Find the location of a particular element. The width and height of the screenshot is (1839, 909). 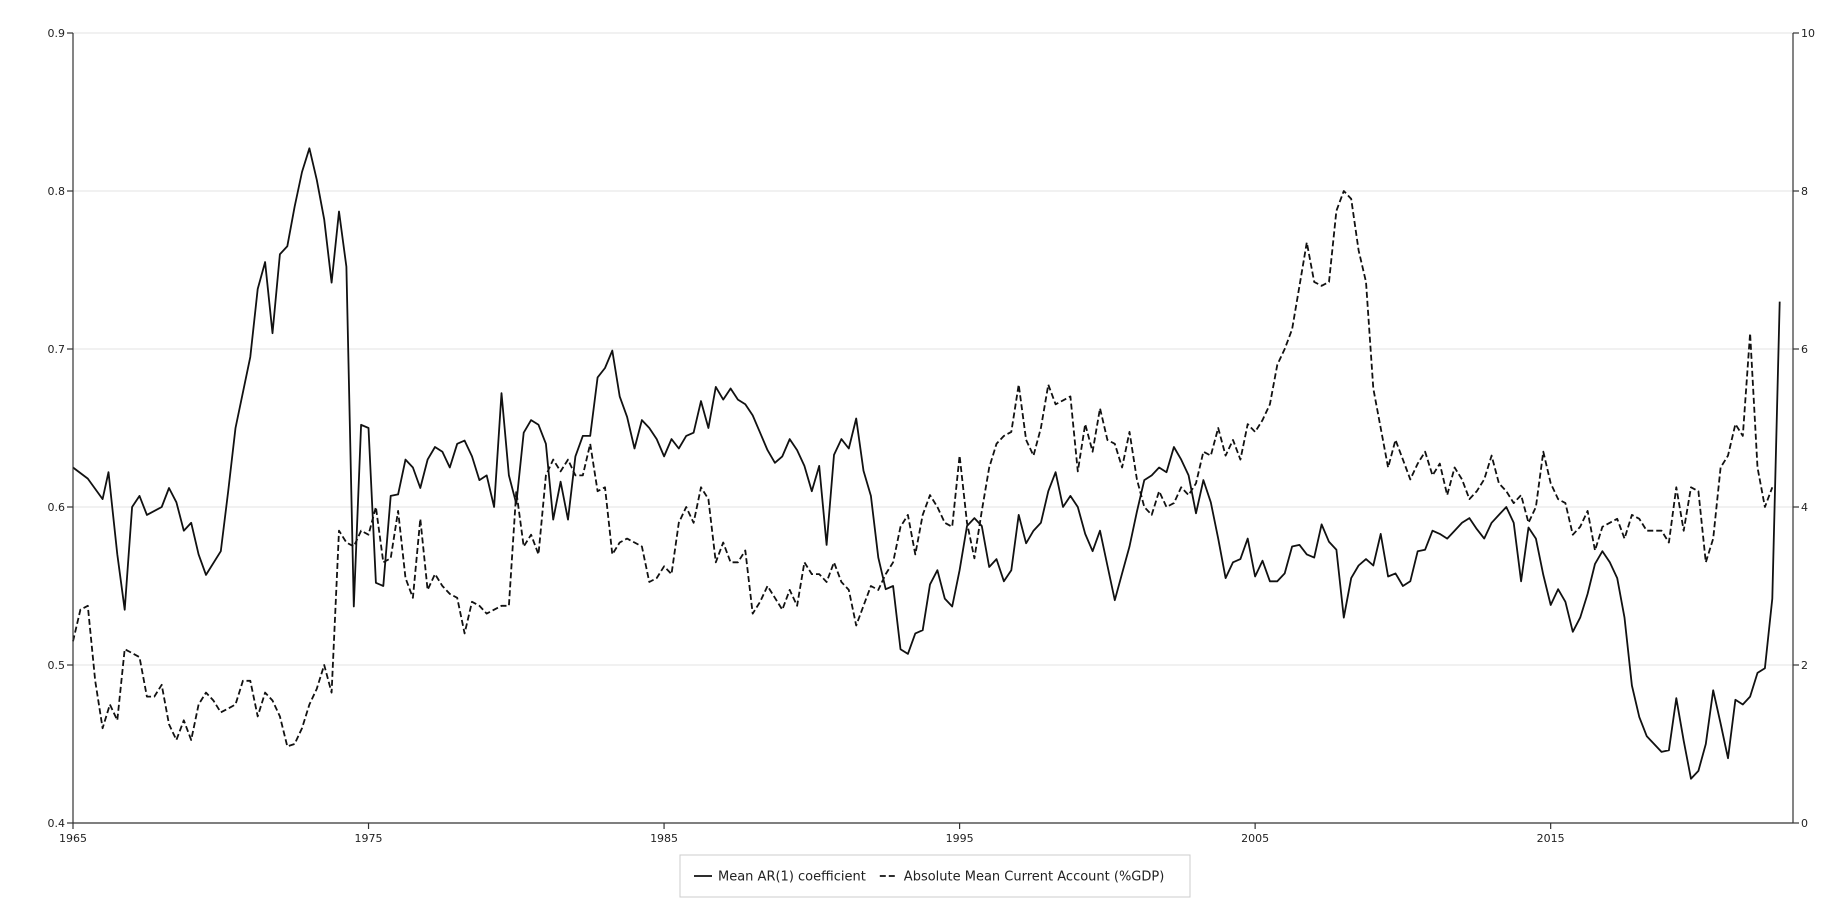

x-tick-label: 1985 is located at coordinates (664, 838).